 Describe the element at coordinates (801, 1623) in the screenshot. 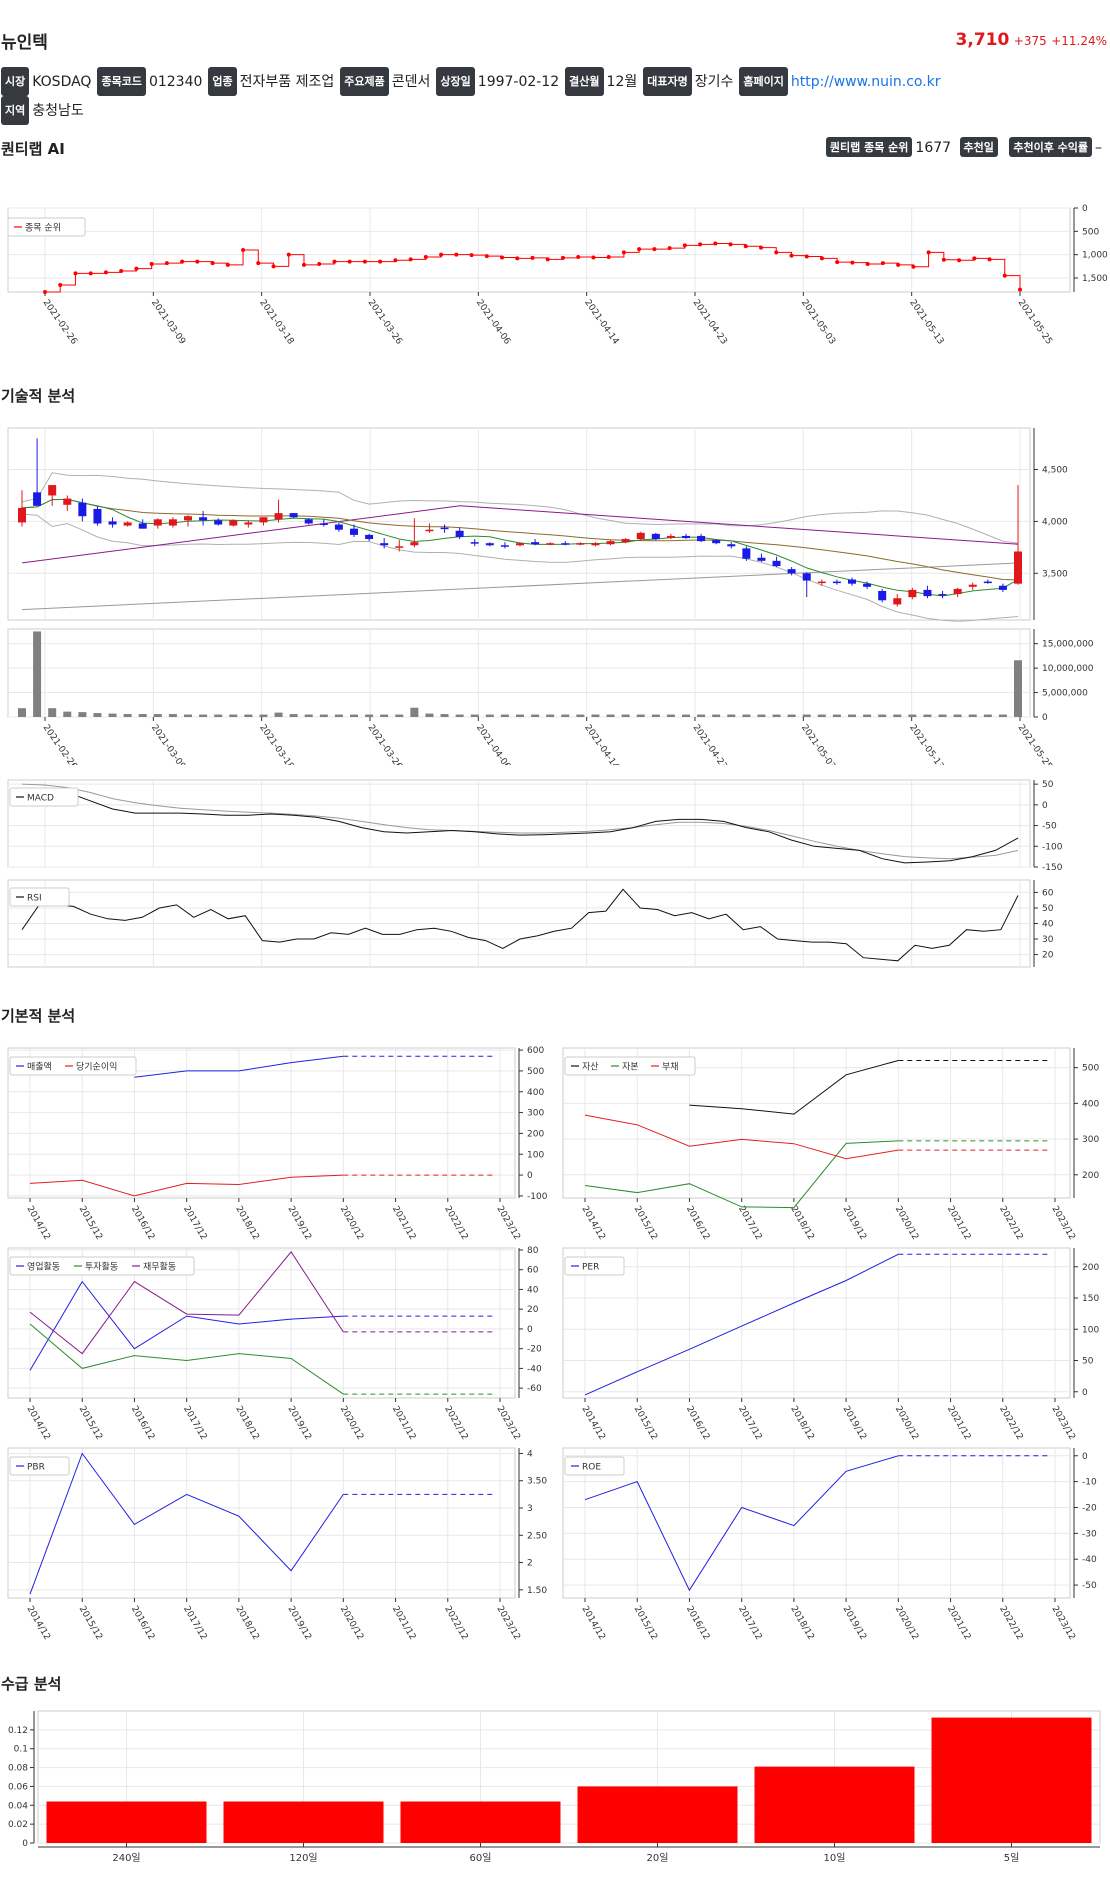

I see `x-tick-label: 2018/12` at that location.